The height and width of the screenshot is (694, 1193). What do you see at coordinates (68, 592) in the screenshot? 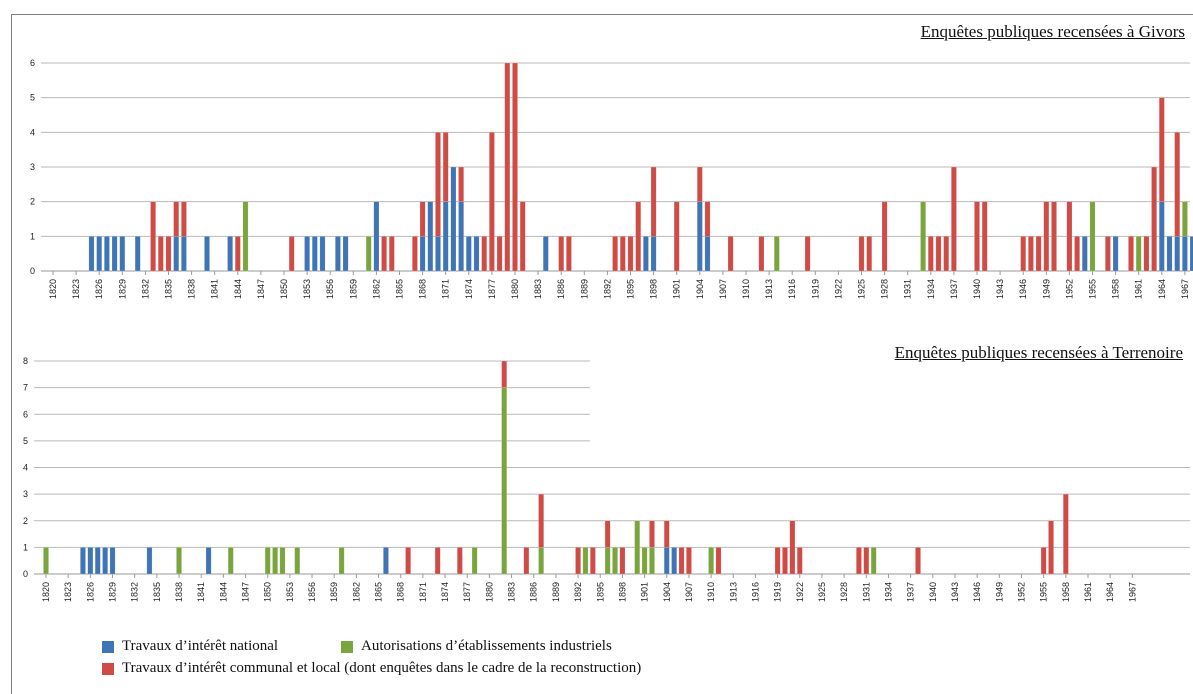
I see `terrenoire-xtick-label: 1823` at bounding box center [68, 592].